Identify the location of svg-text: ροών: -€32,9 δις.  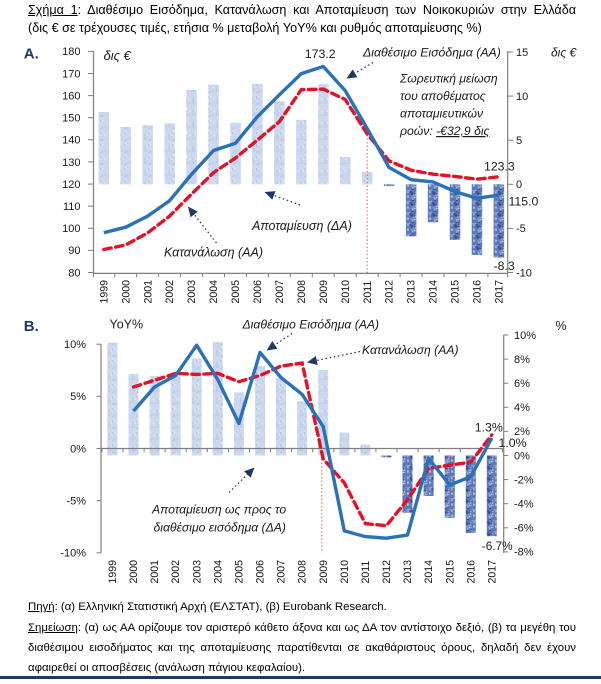
(444, 131).